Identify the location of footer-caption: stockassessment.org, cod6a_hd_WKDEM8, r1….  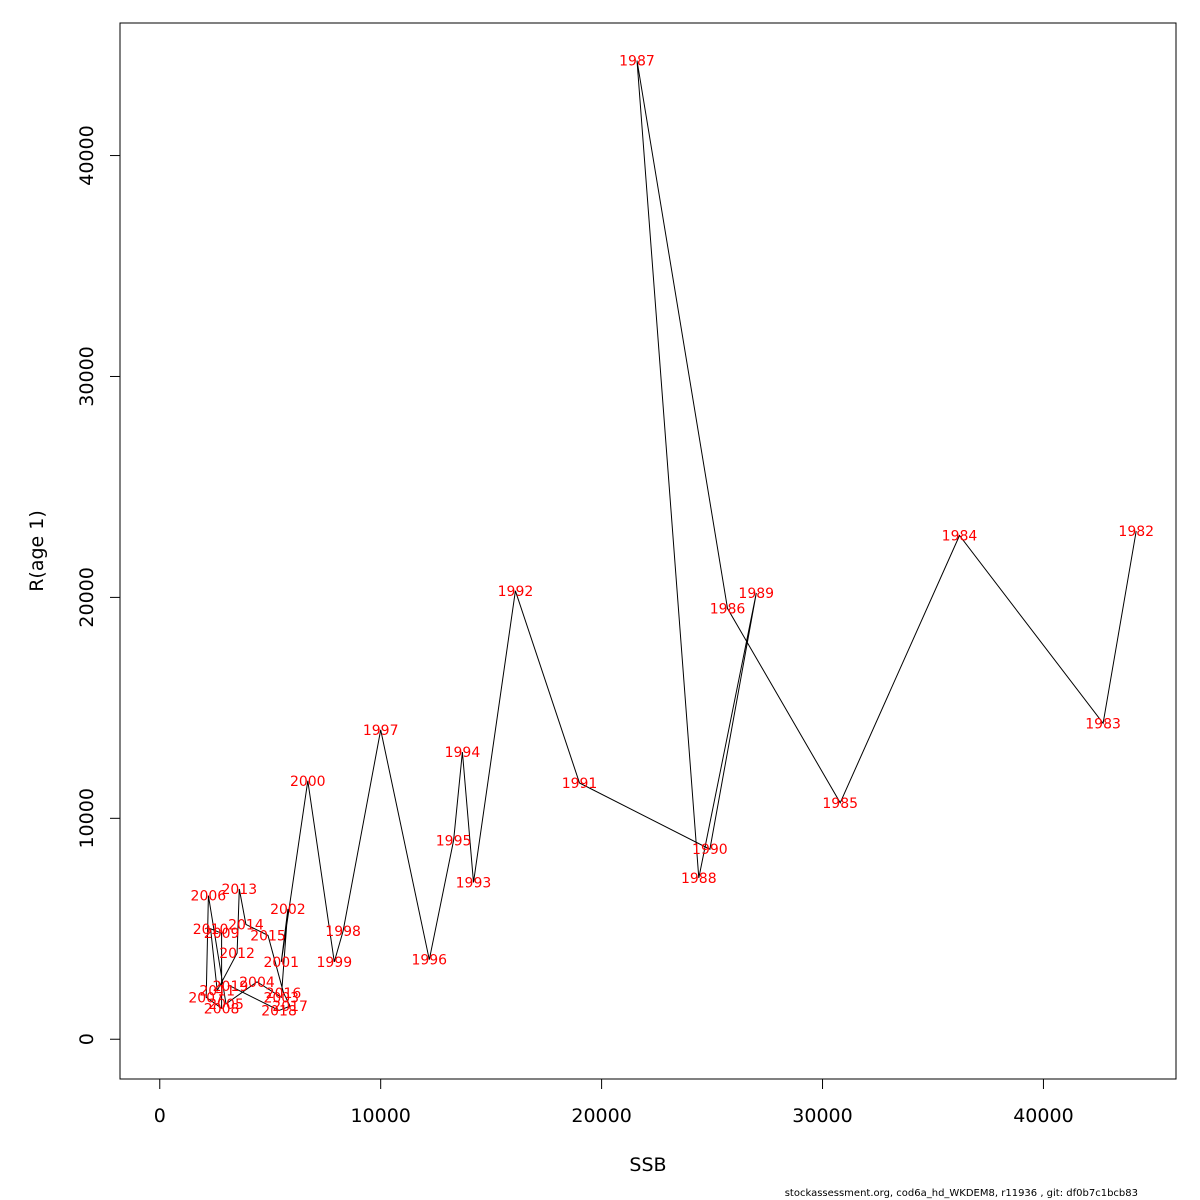
(961, 1193).